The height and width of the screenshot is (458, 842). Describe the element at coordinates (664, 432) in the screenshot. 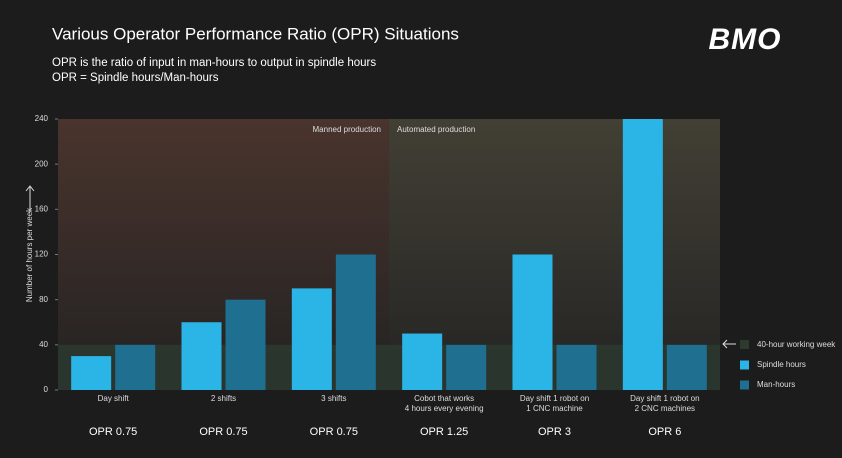

I see `opr-label: OPR 6` at that location.